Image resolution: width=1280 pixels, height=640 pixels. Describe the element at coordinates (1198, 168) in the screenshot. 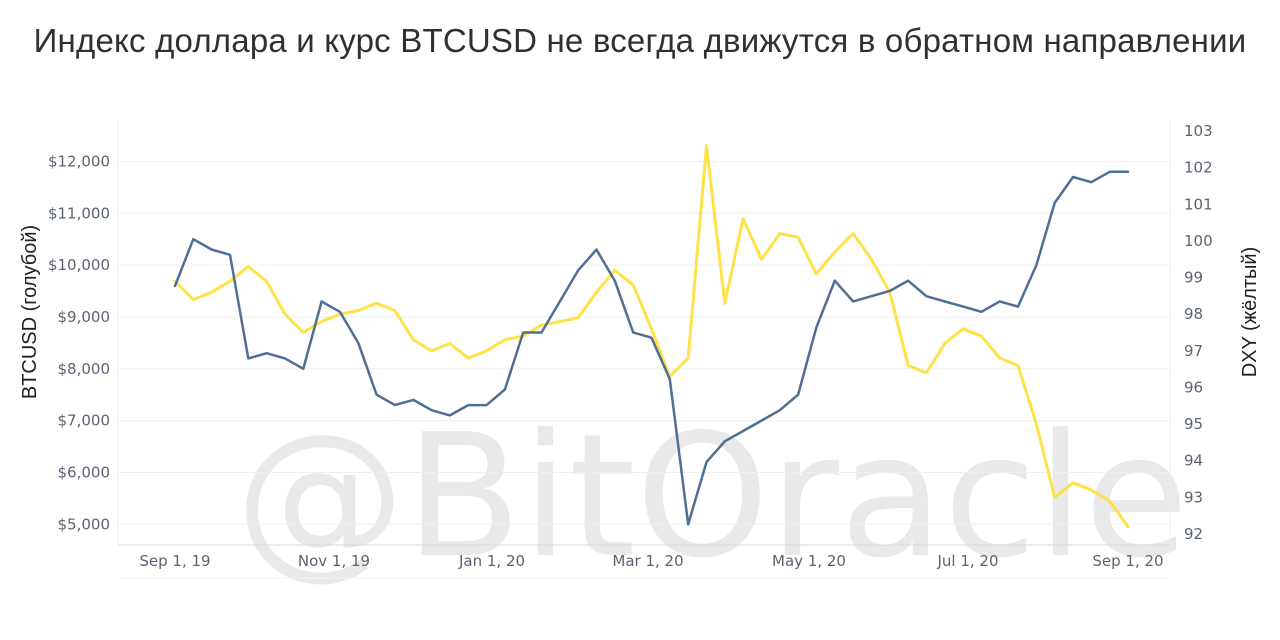

I see `right-y-tick-label: 102` at that location.